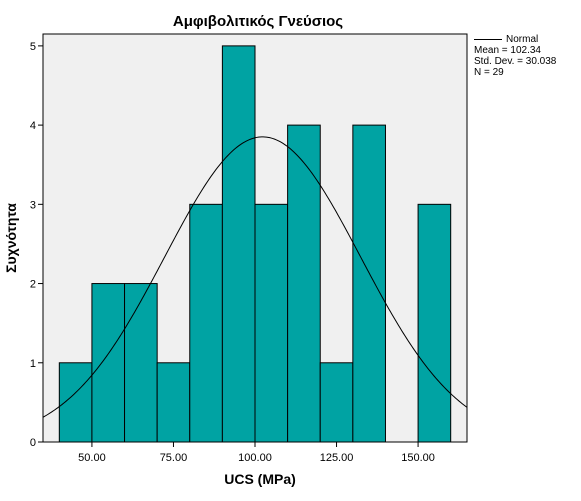 The height and width of the screenshot is (501, 581). Describe the element at coordinates (515, 61) in the screenshot. I see `legend-std-dev: Std. Dev. = 30.038` at that location.